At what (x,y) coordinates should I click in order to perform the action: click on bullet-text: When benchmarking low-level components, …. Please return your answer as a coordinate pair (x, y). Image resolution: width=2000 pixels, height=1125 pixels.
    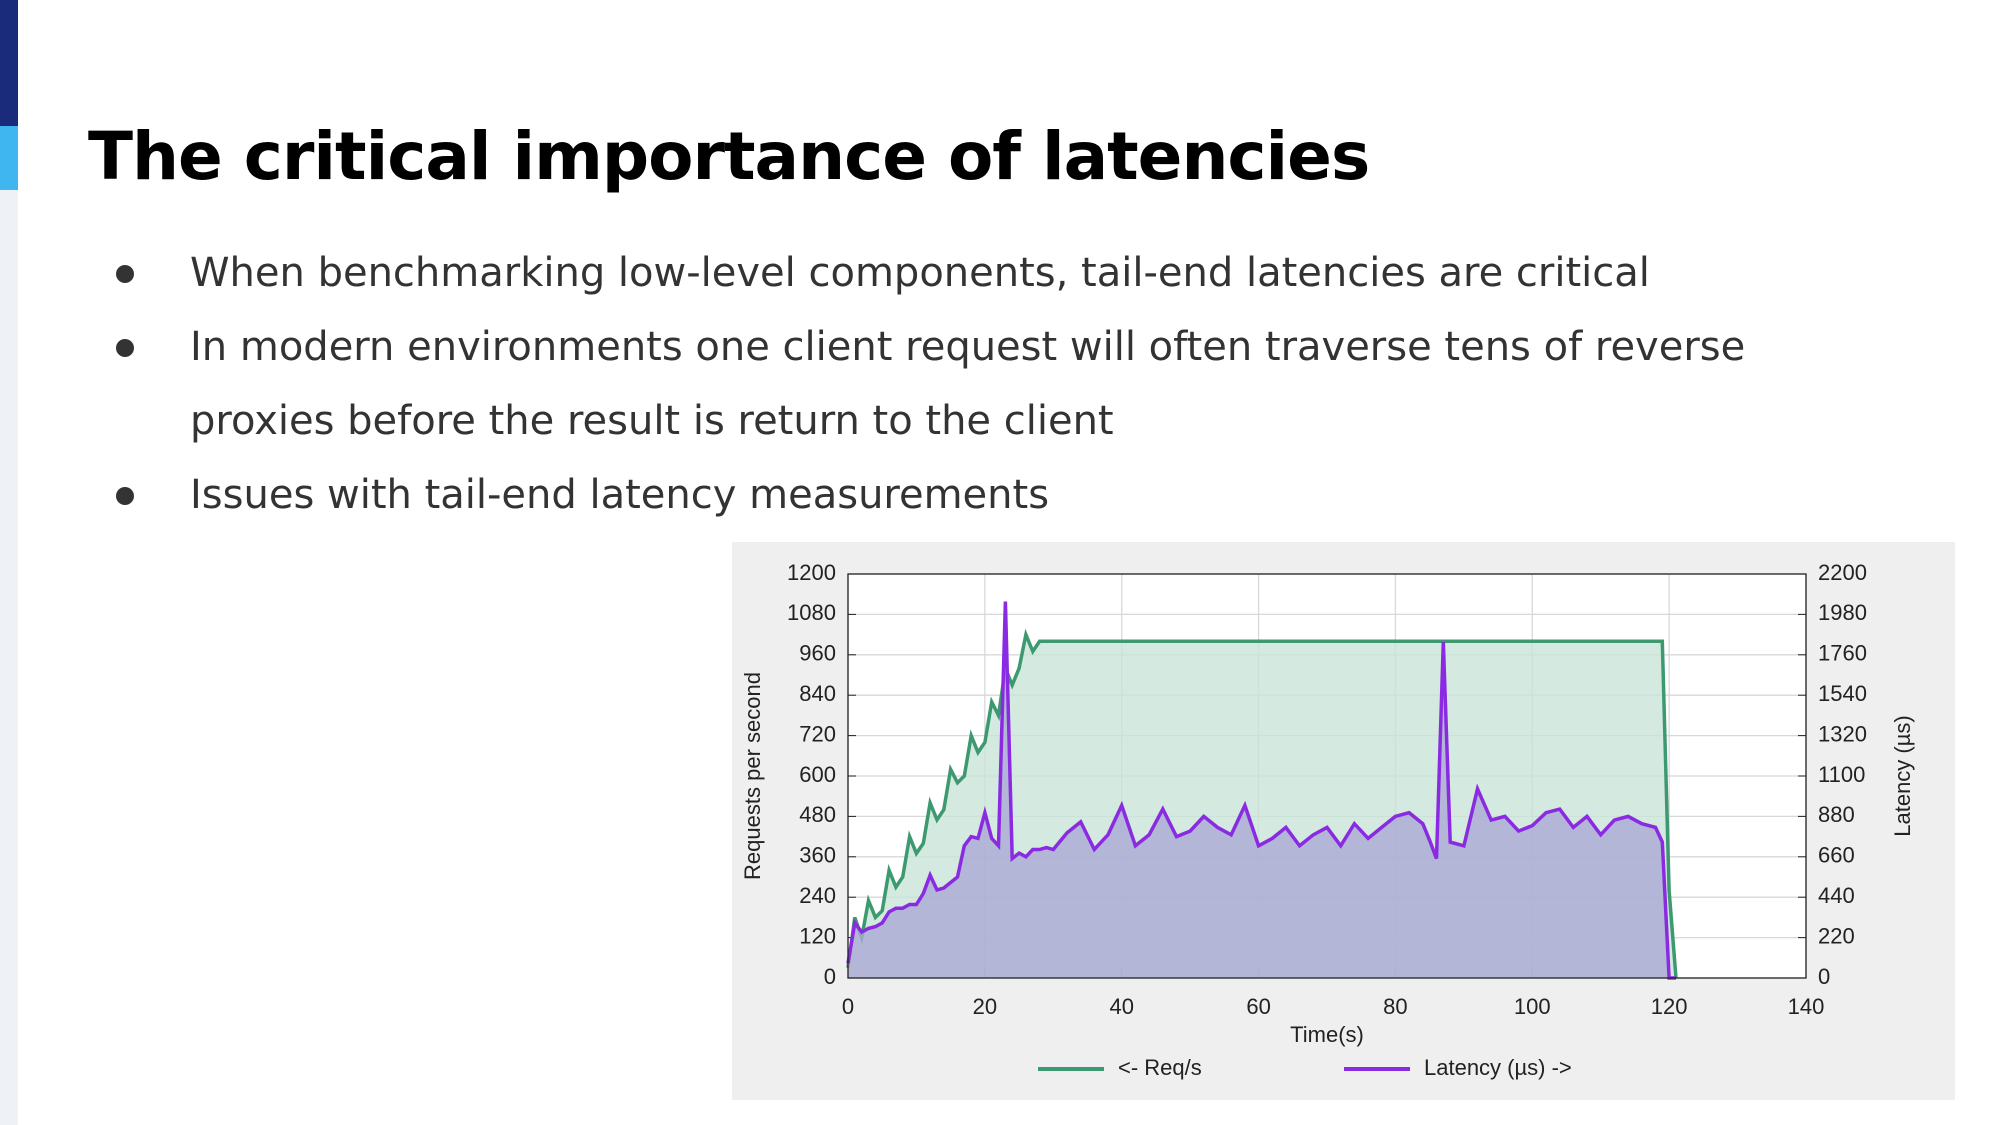
    Looking at the image, I should click on (920, 273).